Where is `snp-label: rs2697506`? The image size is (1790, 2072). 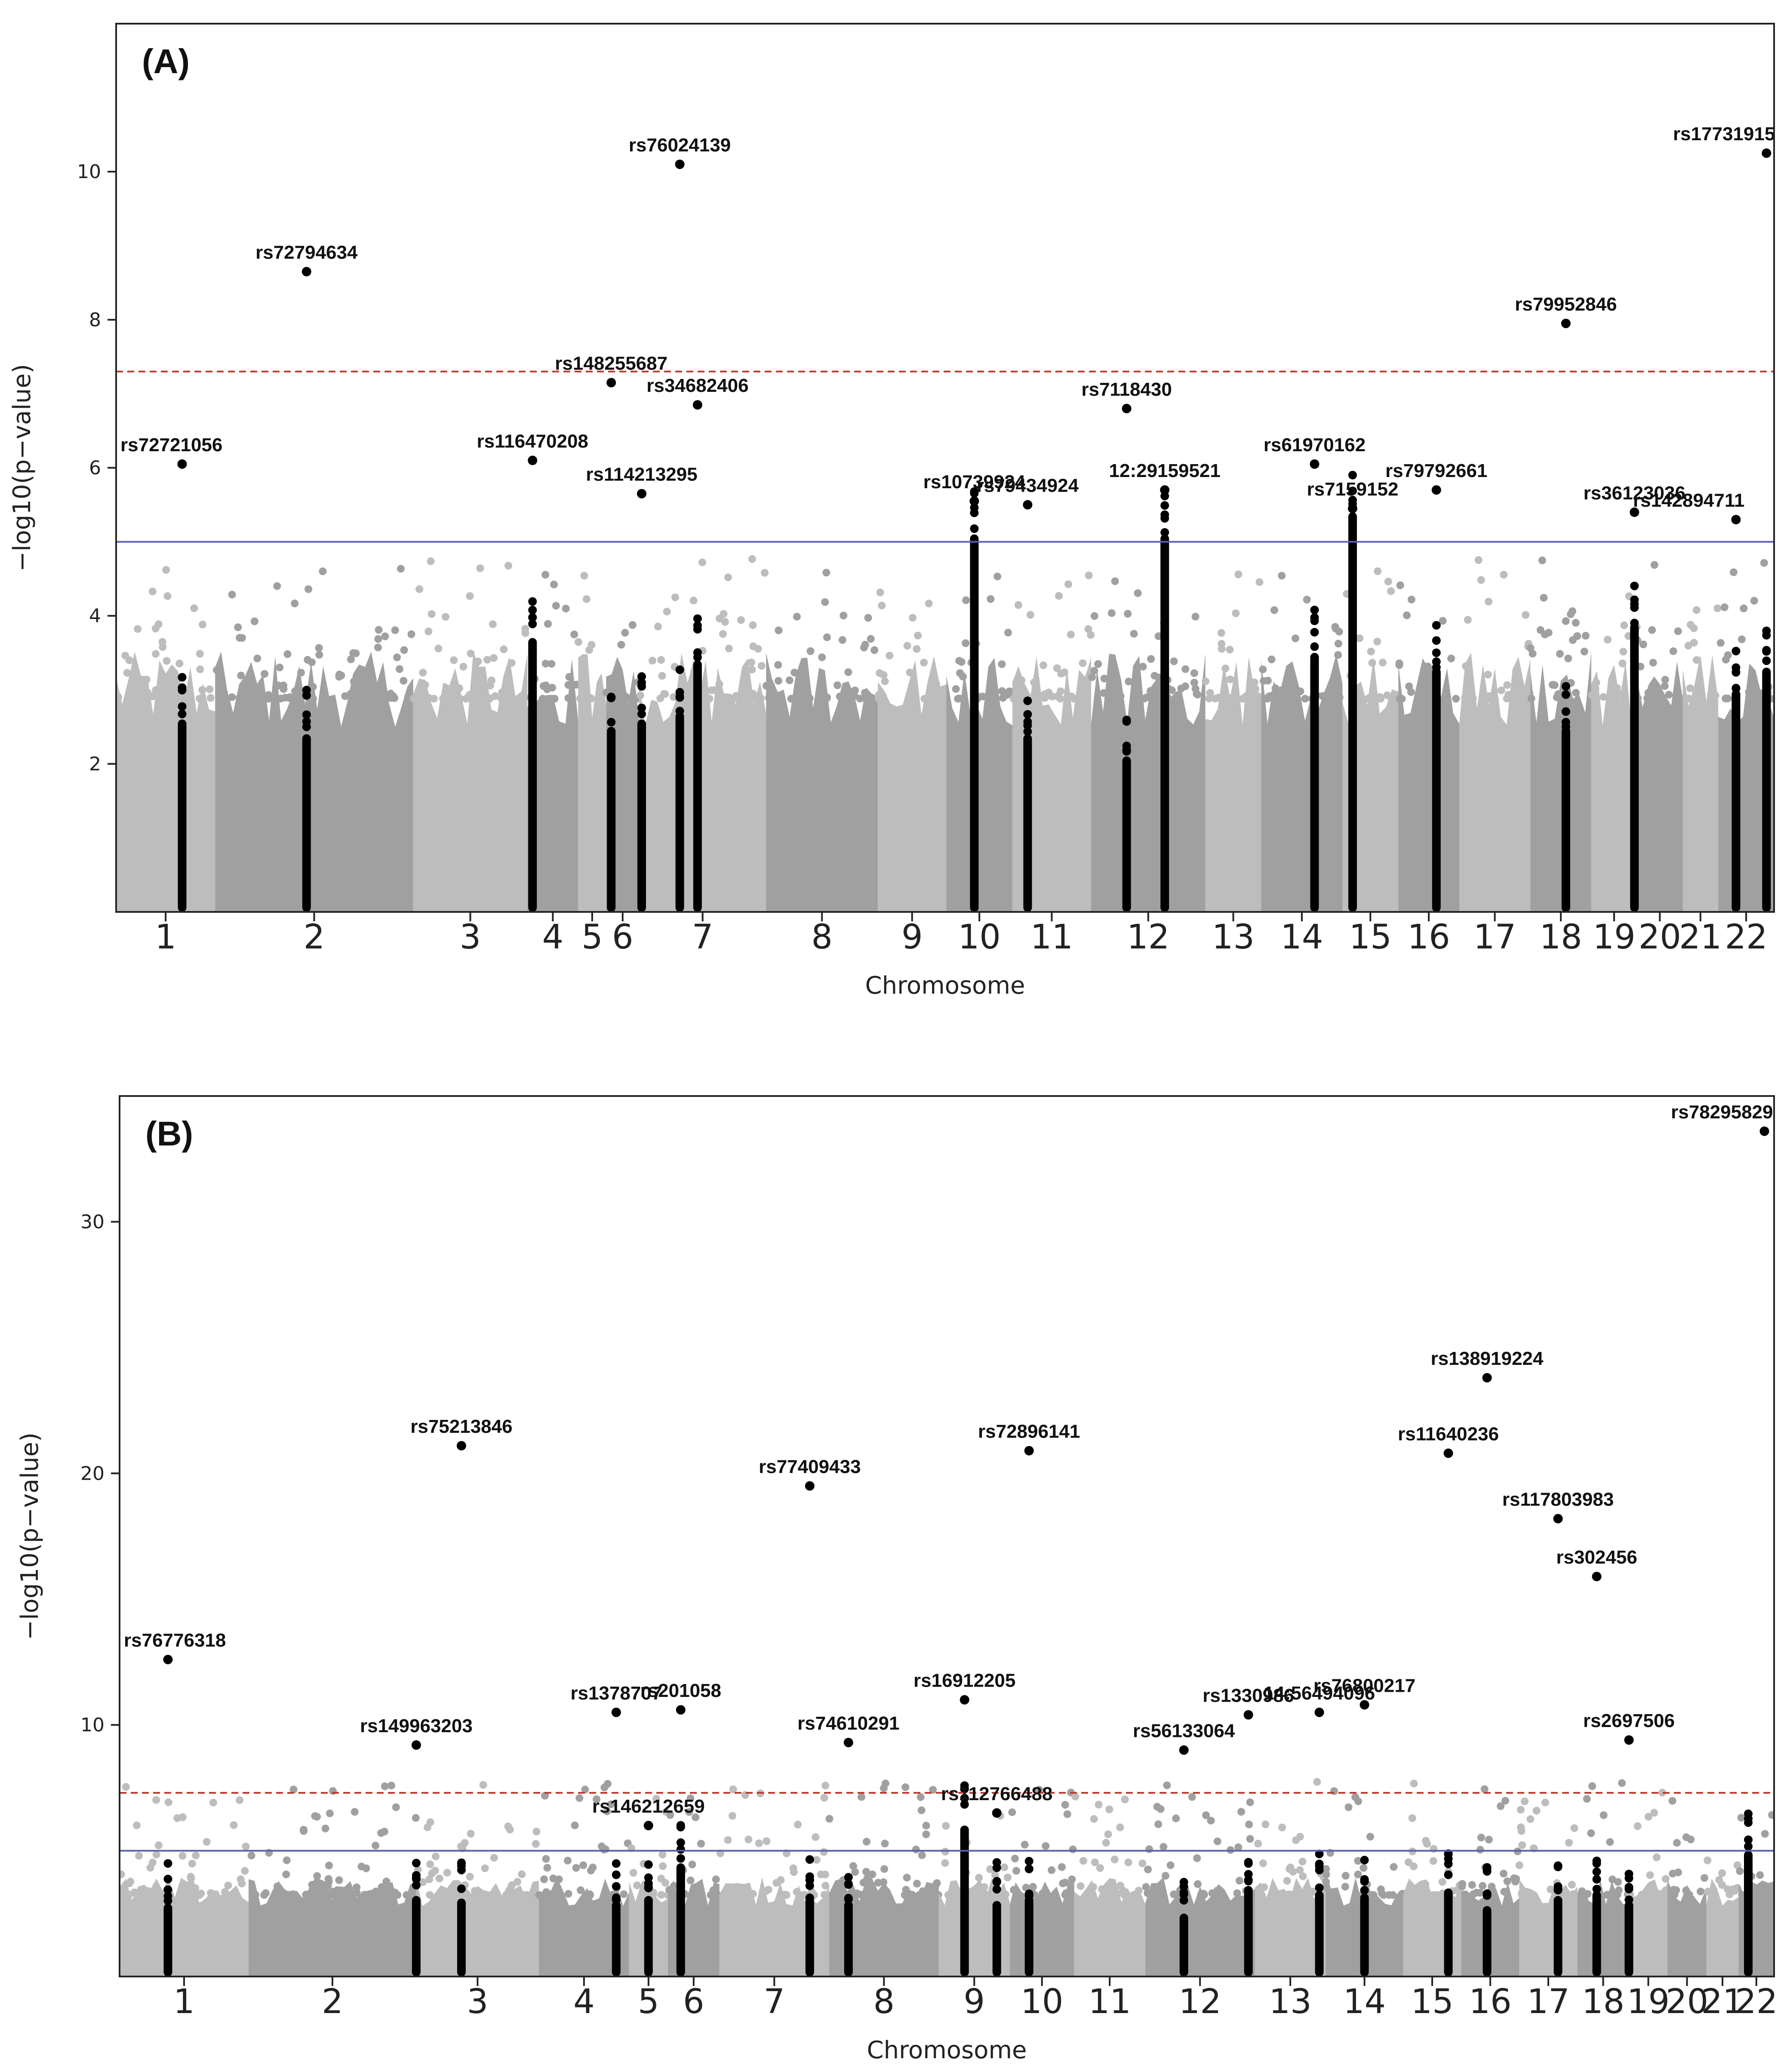 snp-label: rs2697506 is located at coordinates (1629, 1720).